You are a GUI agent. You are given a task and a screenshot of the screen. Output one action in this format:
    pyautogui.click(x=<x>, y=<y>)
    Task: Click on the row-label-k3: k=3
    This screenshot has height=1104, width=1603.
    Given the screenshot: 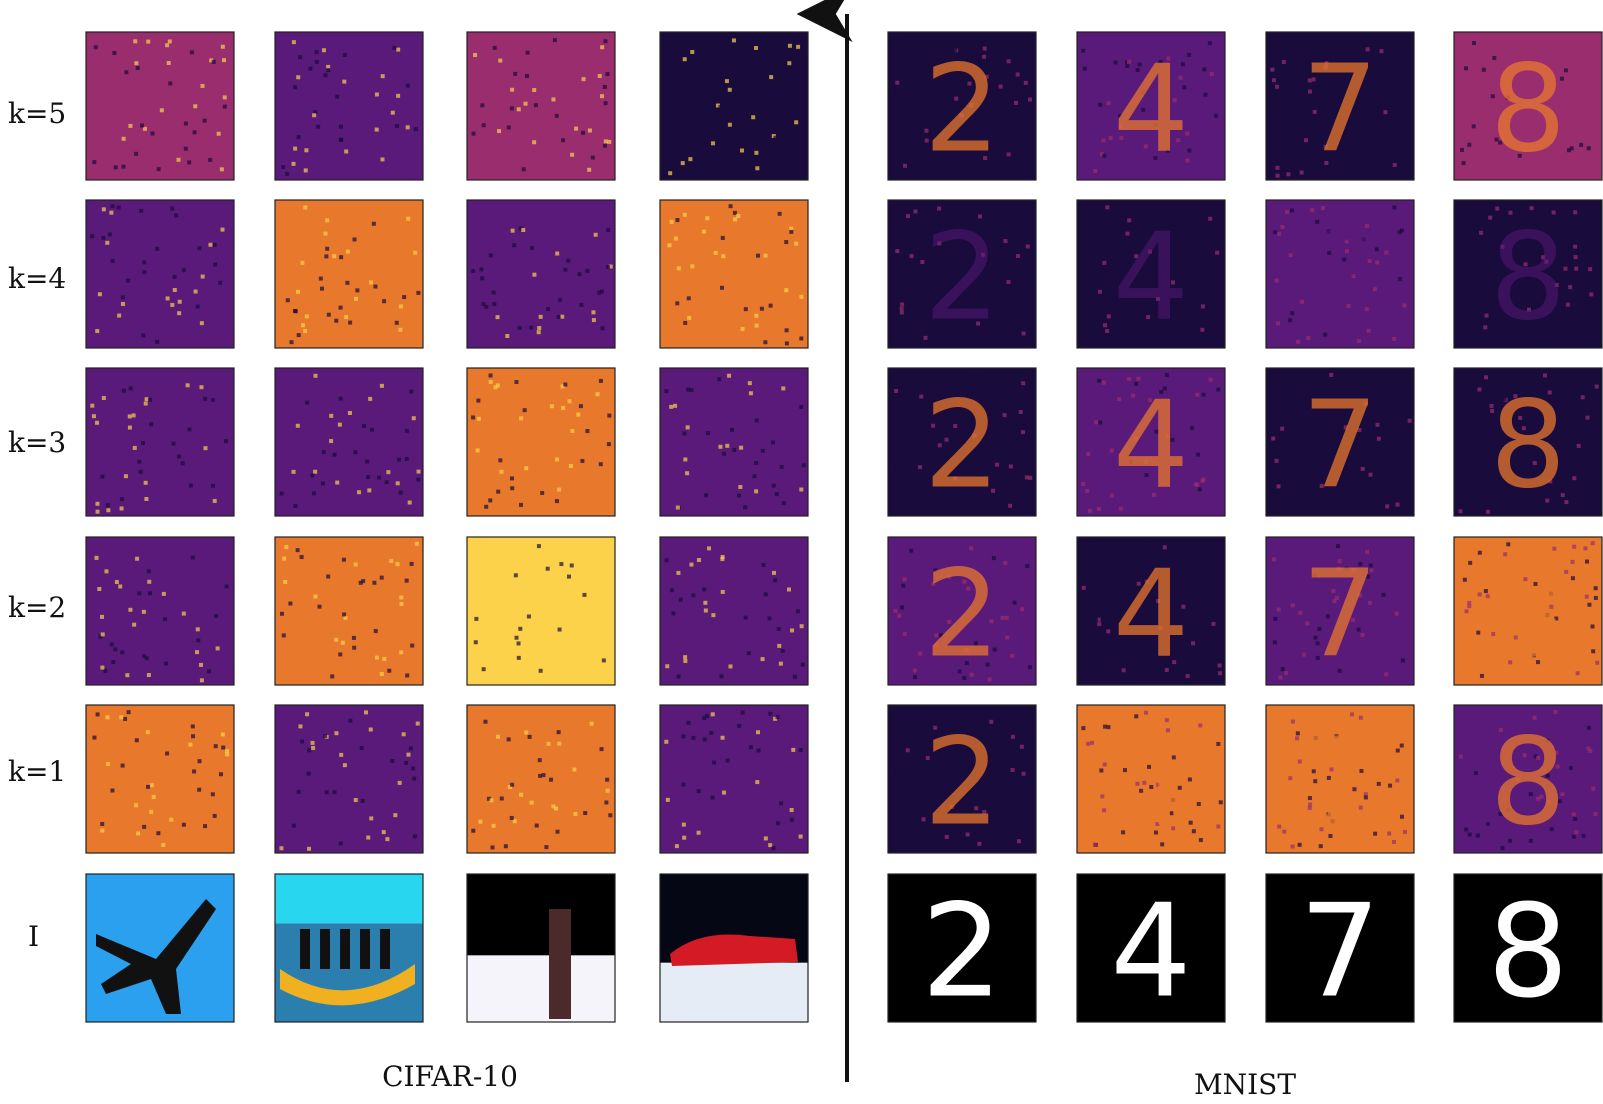 What is the action you would take?
    pyautogui.click(x=37, y=442)
    